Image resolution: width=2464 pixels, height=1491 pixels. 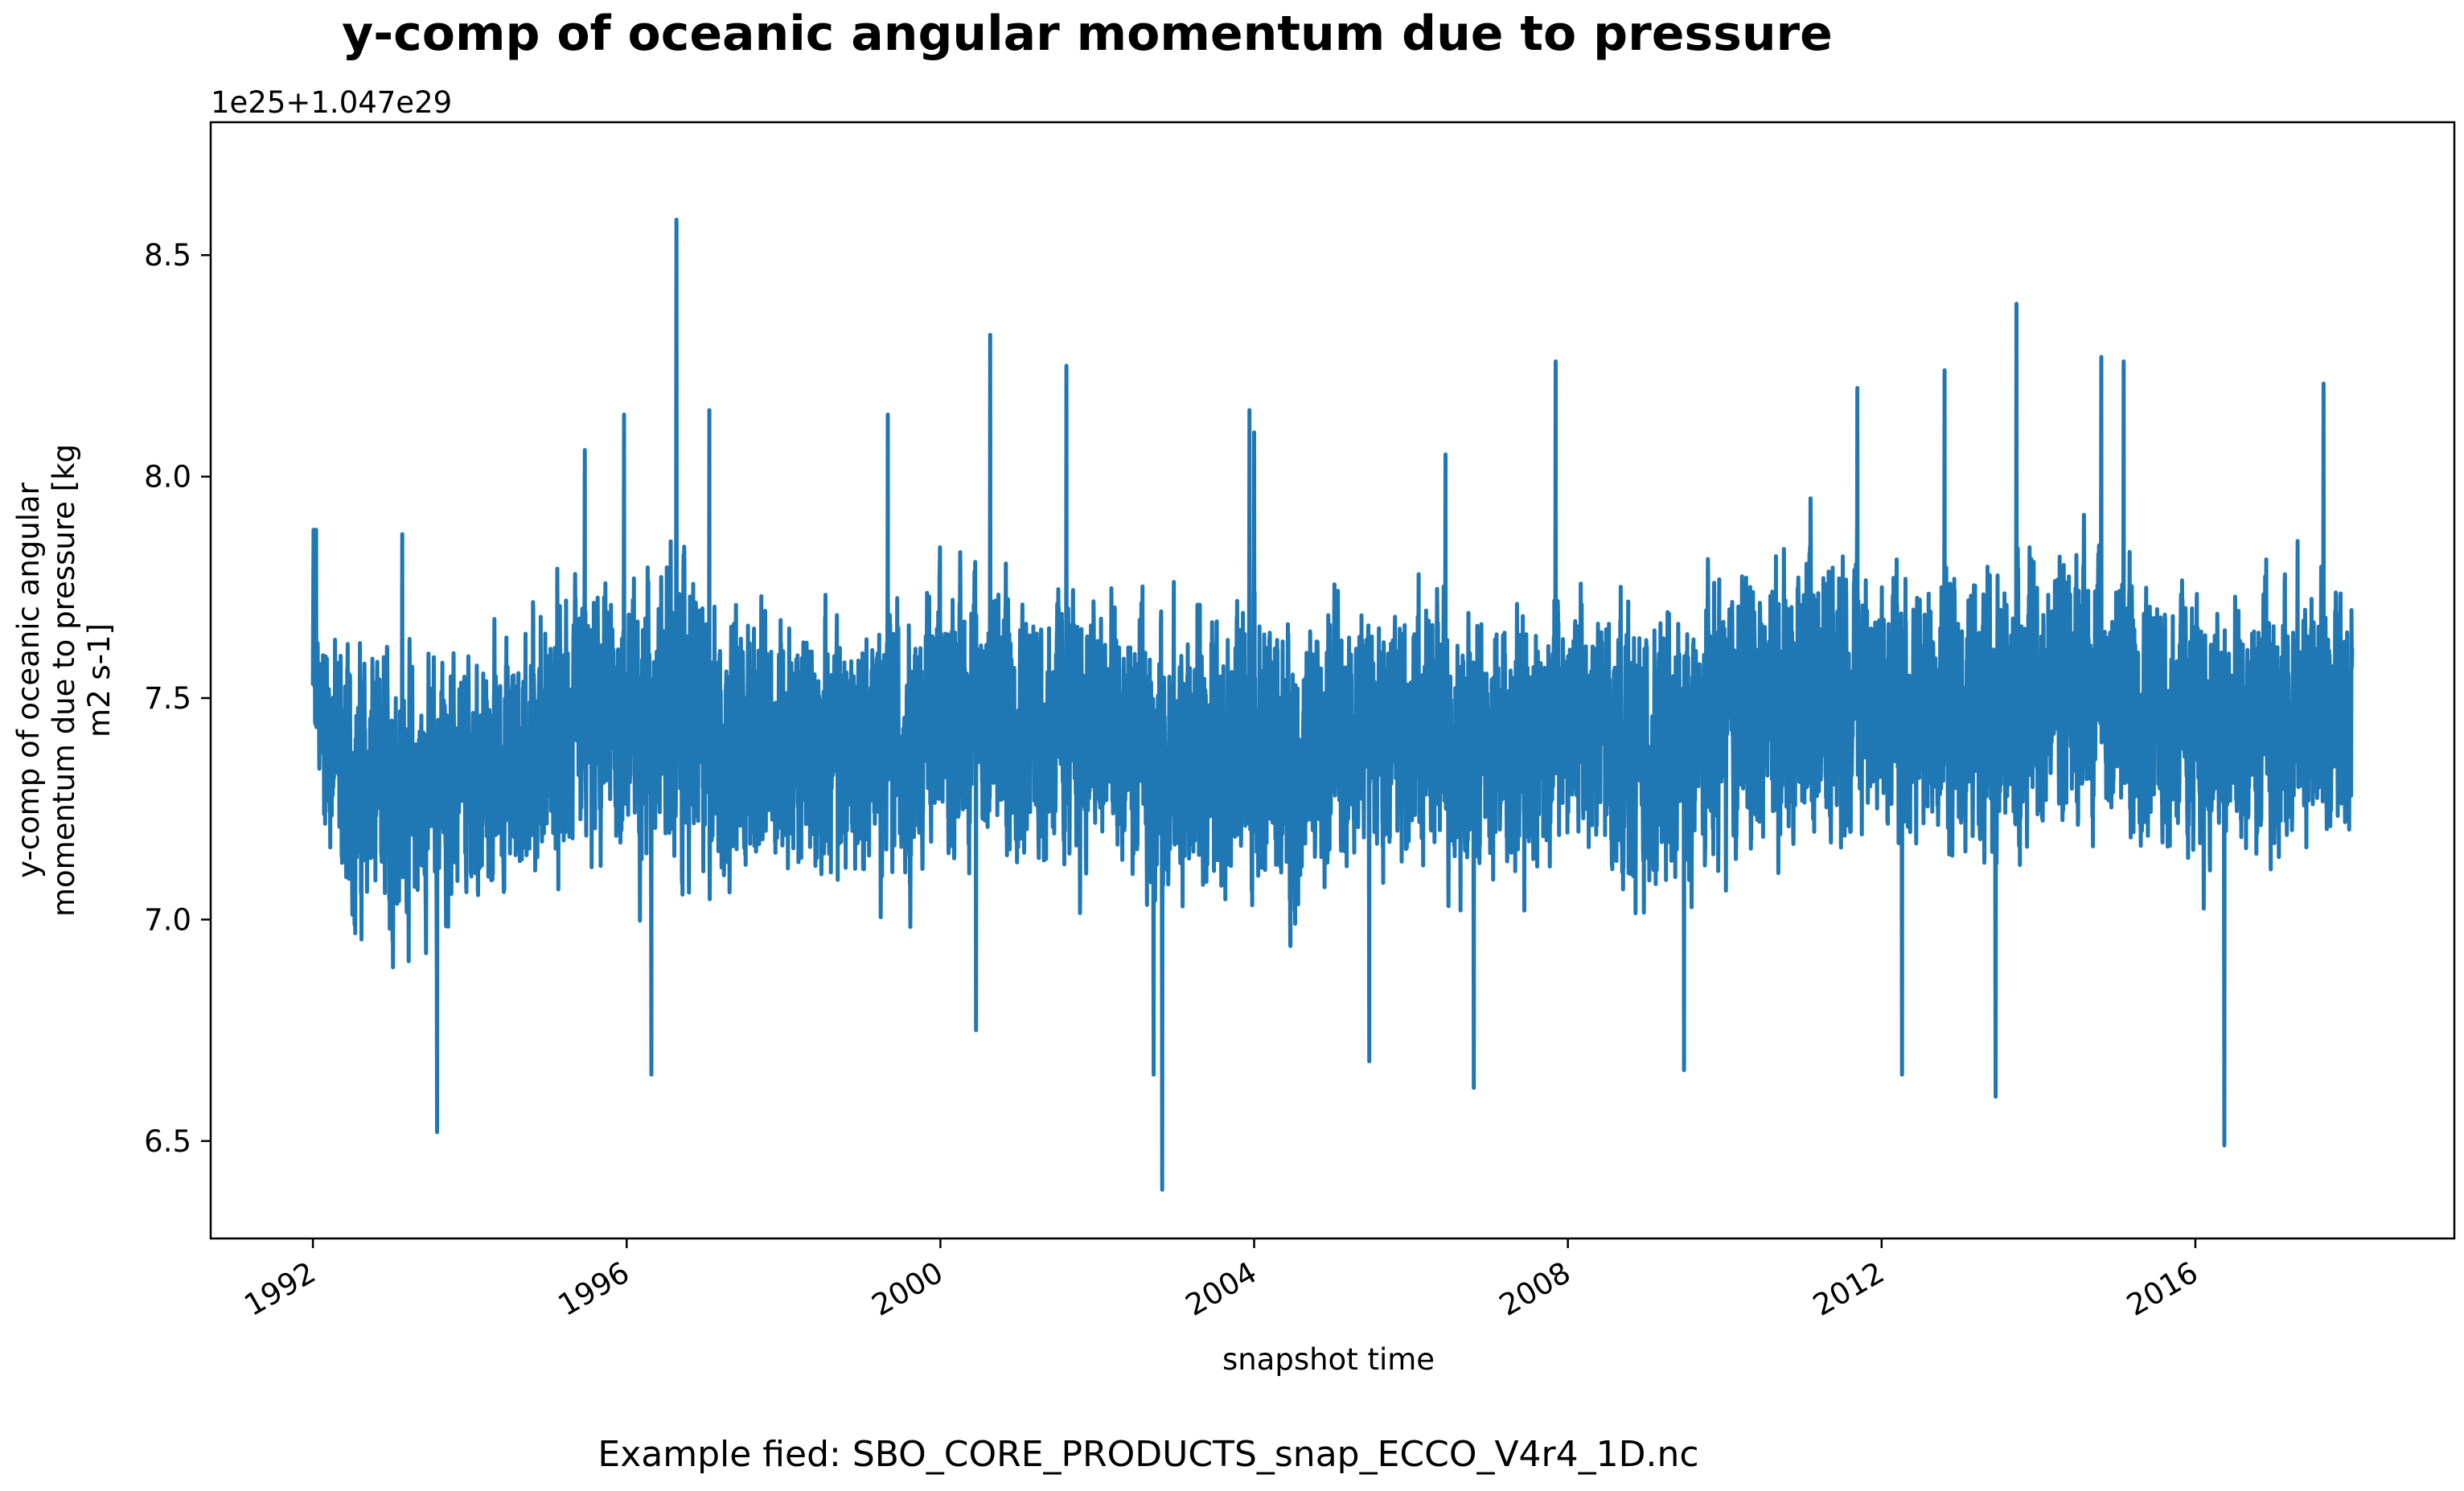 I want to click on x-tick-label: 1996, so click(x=593, y=1289).